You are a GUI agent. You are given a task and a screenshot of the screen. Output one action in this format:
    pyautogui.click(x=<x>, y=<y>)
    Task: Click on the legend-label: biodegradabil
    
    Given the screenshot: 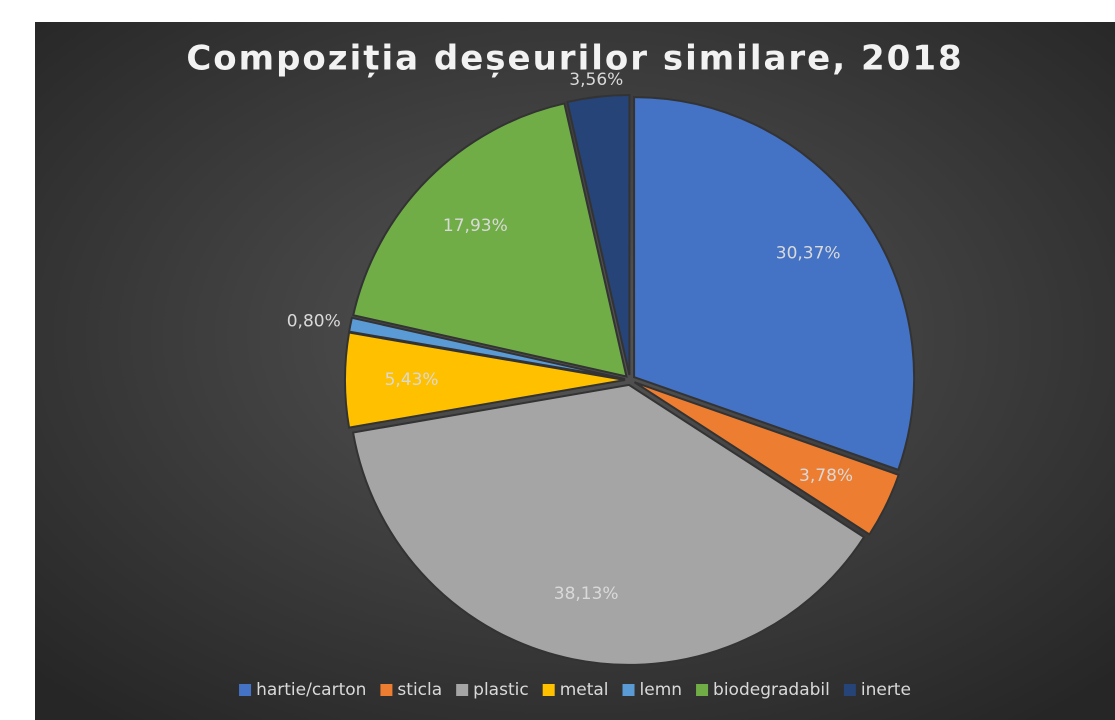 What is the action you would take?
    pyautogui.click(x=771, y=690)
    